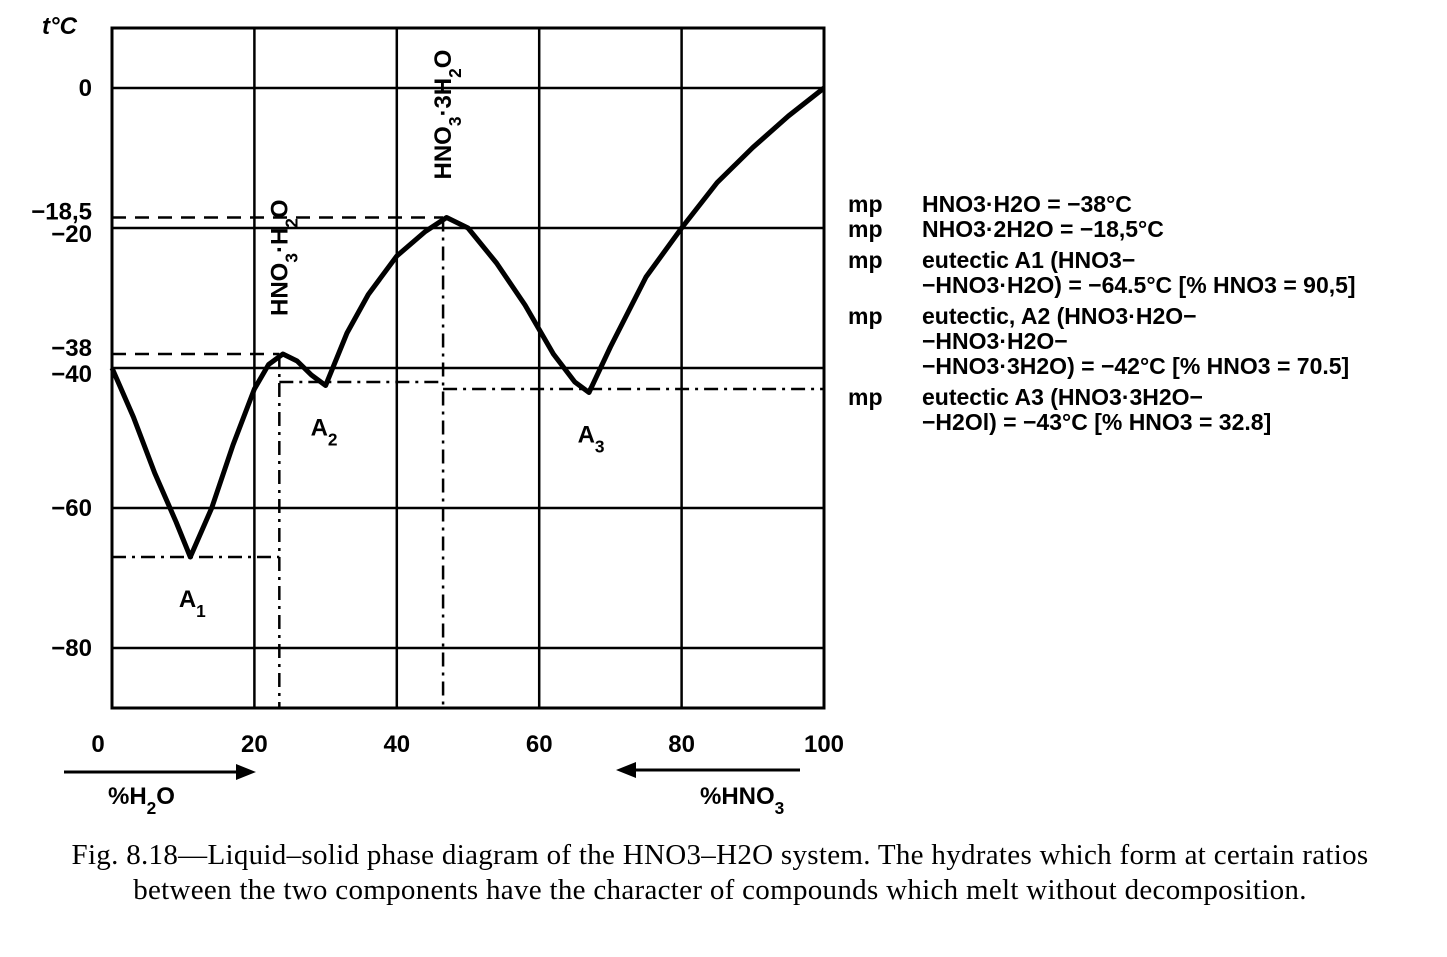 The image size is (1447, 957). What do you see at coordinates (283, 257) in the screenshot?
I see `compound-label: HNO3·H2O` at bounding box center [283, 257].